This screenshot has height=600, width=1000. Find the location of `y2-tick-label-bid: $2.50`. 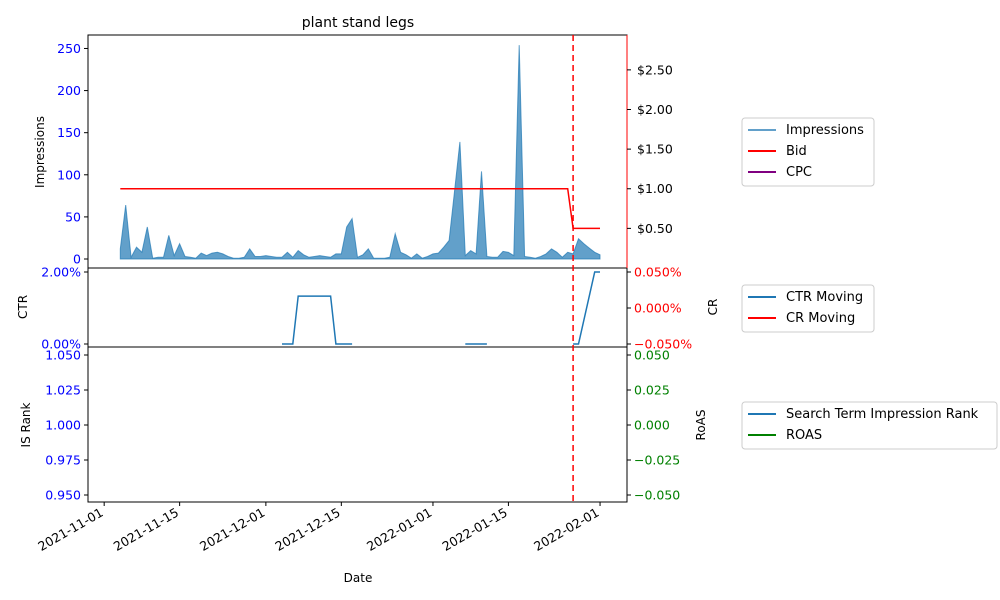

y2-tick-label-bid: $2.50 is located at coordinates (655, 69).